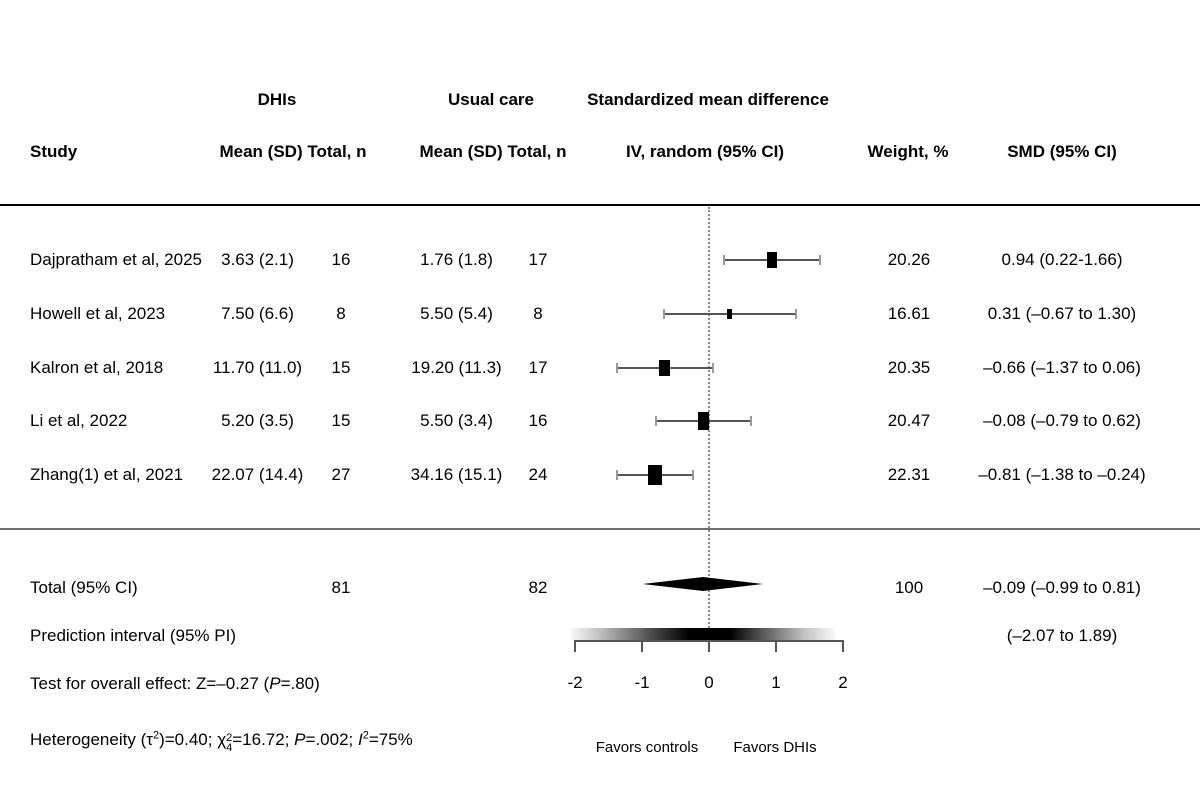  What do you see at coordinates (909, 367) in the screenshot?
I see `weight-value: 20.35` at bounding box center [909, 367].